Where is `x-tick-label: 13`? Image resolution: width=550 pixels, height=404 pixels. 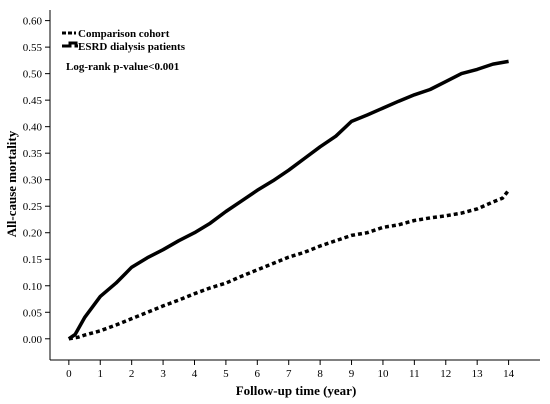 x-tick-label: 13 is located at coordinates (478, 374).